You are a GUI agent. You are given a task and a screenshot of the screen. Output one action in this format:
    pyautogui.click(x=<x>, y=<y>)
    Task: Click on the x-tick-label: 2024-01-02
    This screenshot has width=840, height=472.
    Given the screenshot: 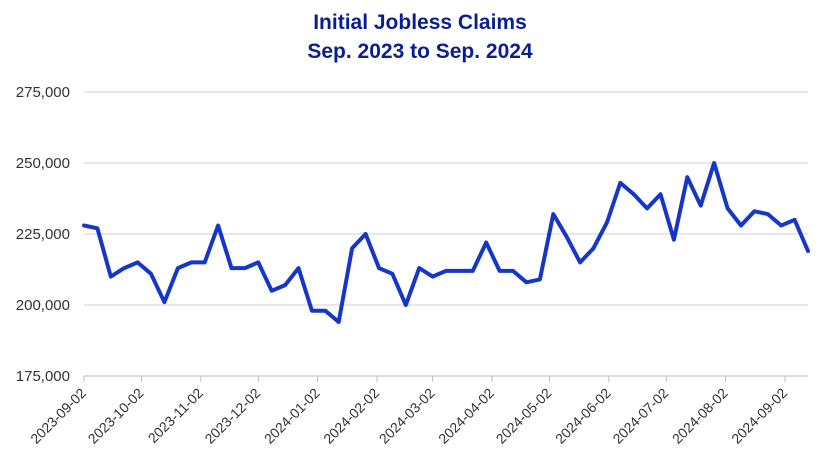 What is the action you would take?
    pyautogui.click(x=292, y=416)
    